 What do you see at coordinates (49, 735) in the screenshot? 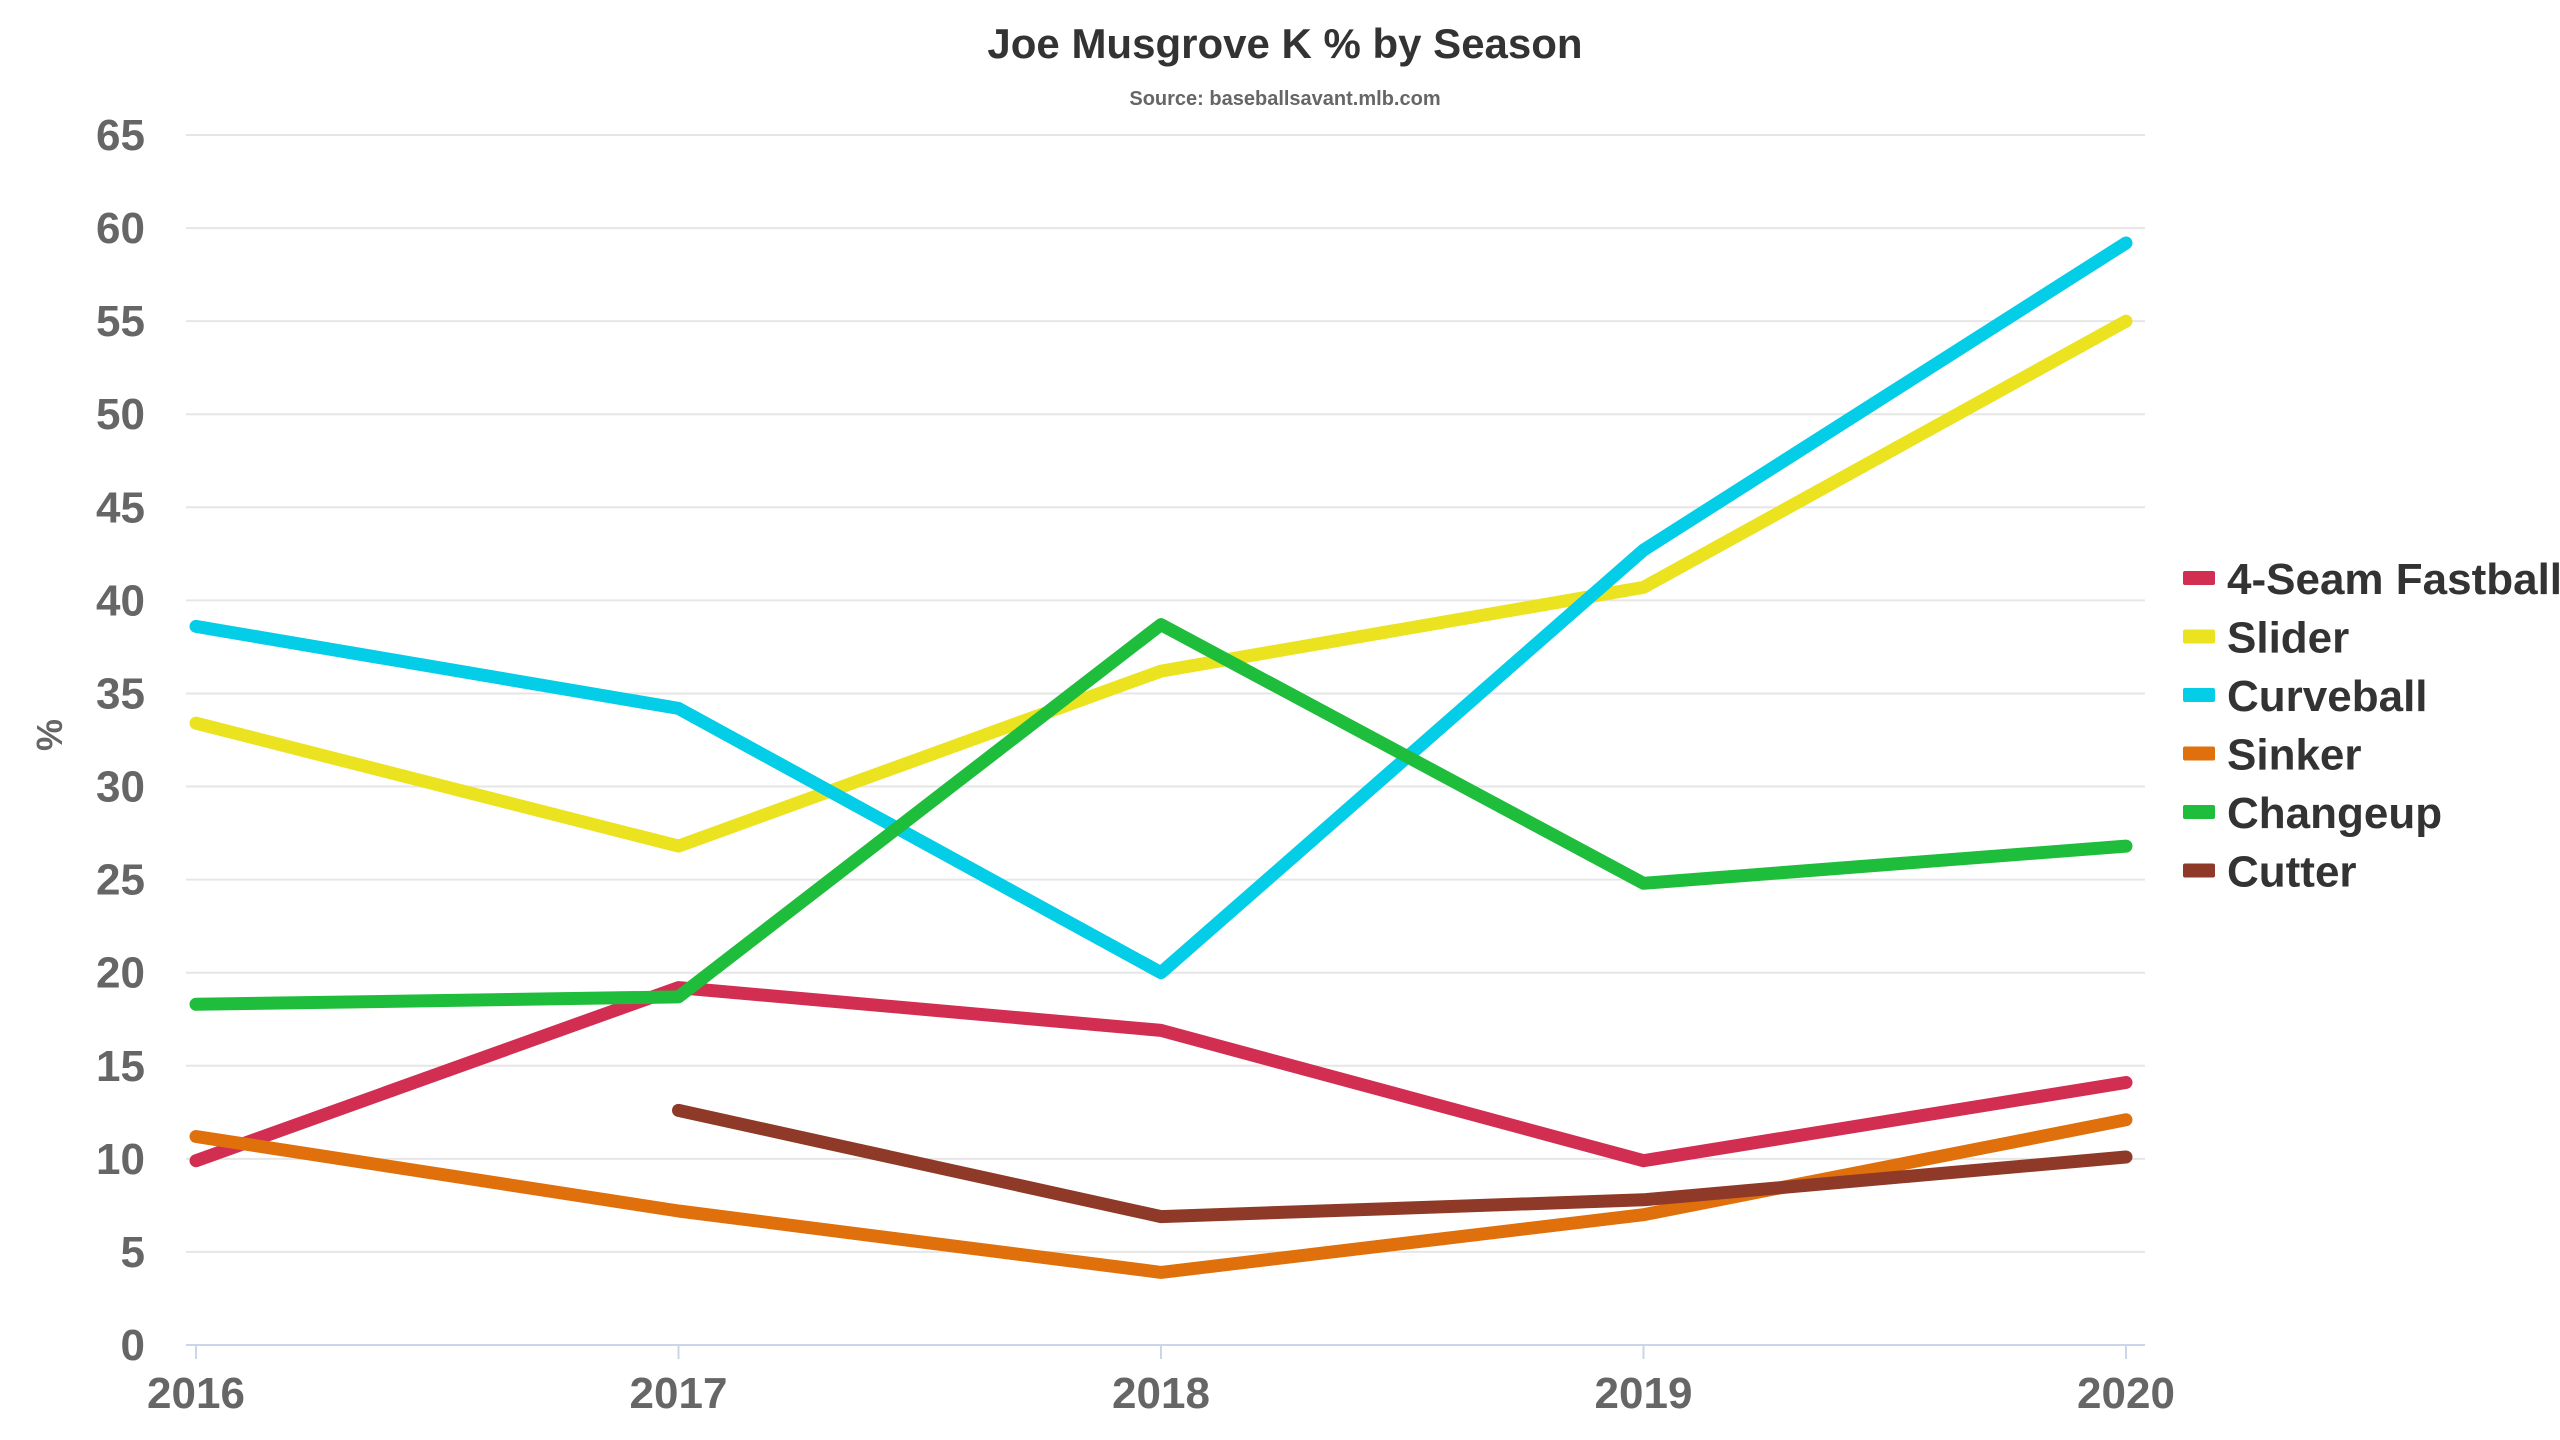
I see `y-axis-title: %` at bounding box center [49, 735].